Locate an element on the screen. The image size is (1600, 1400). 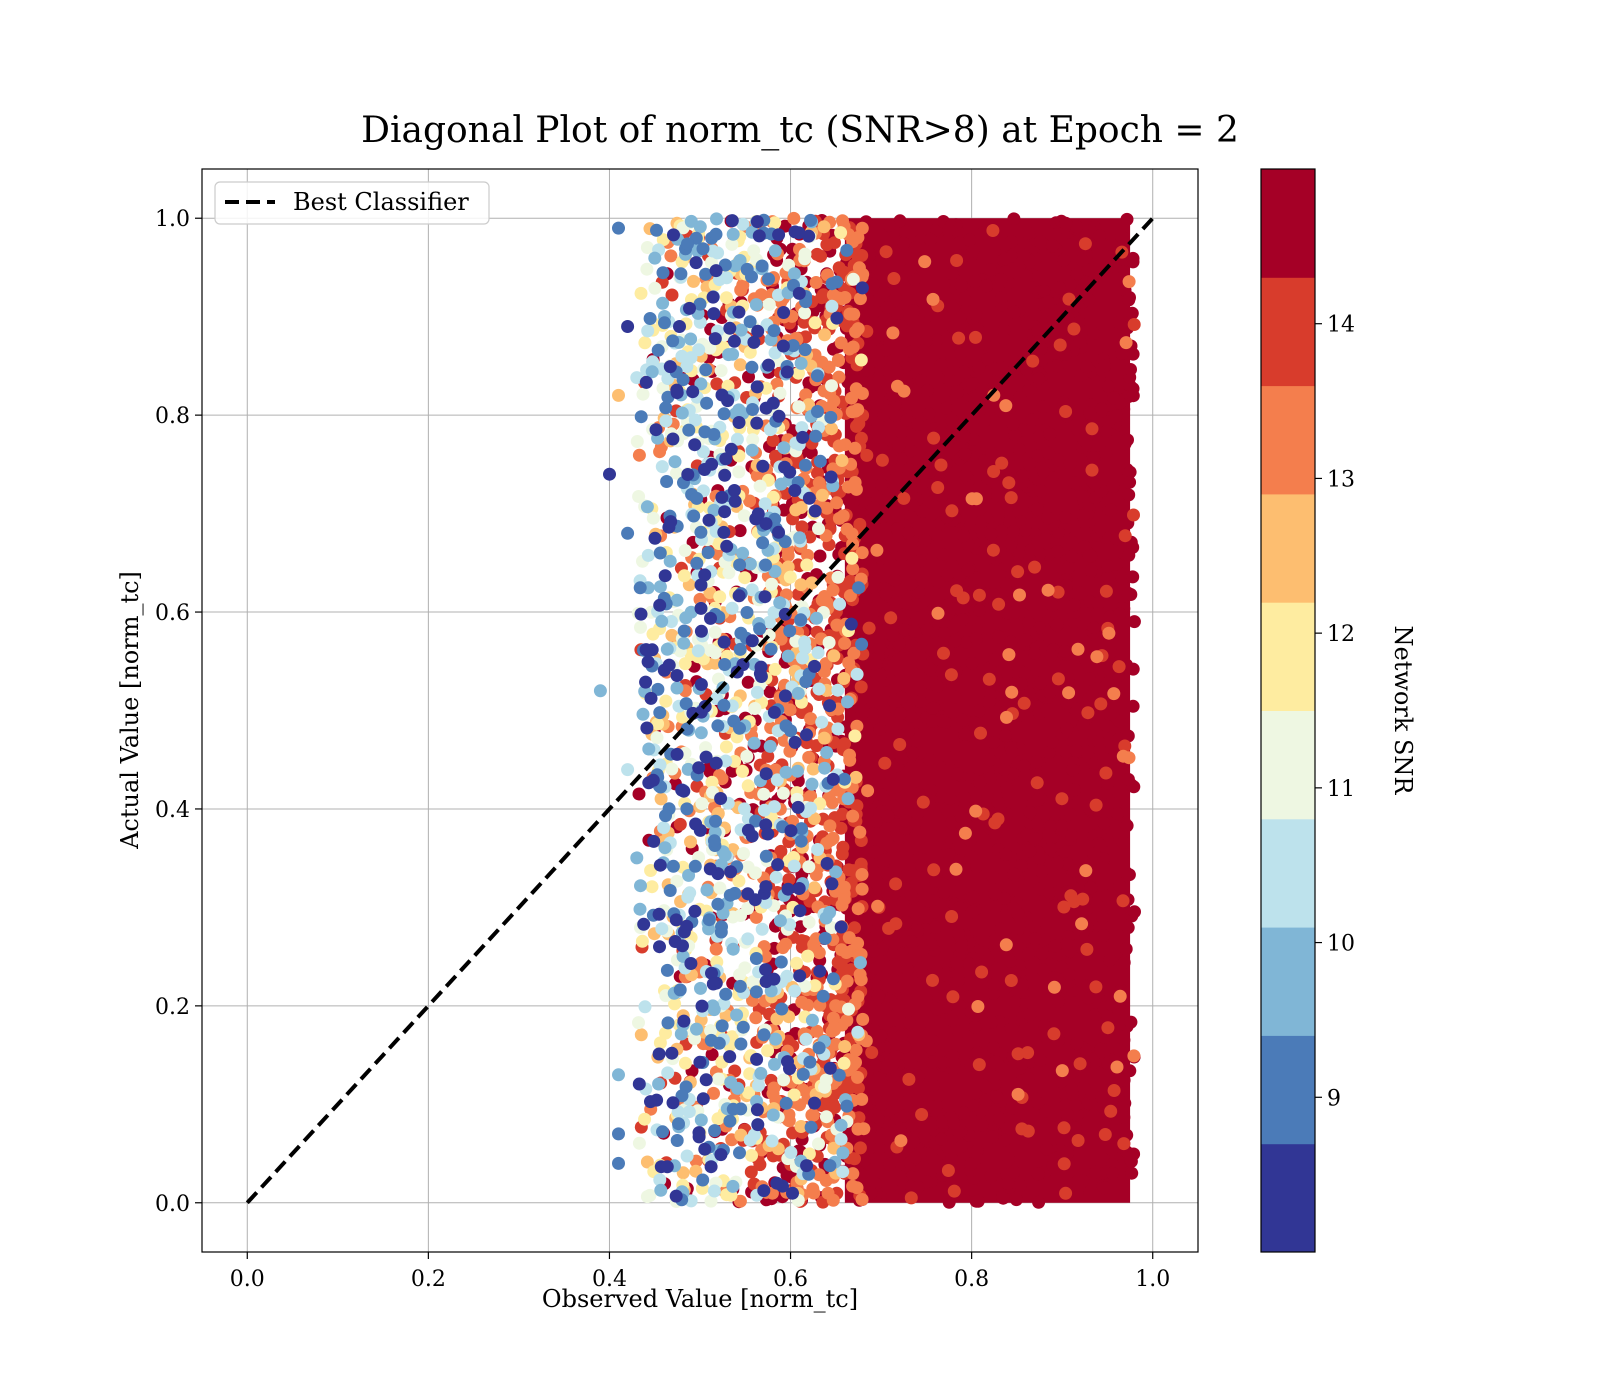
colorbar-segment is located at coordinates (1288, 1198).